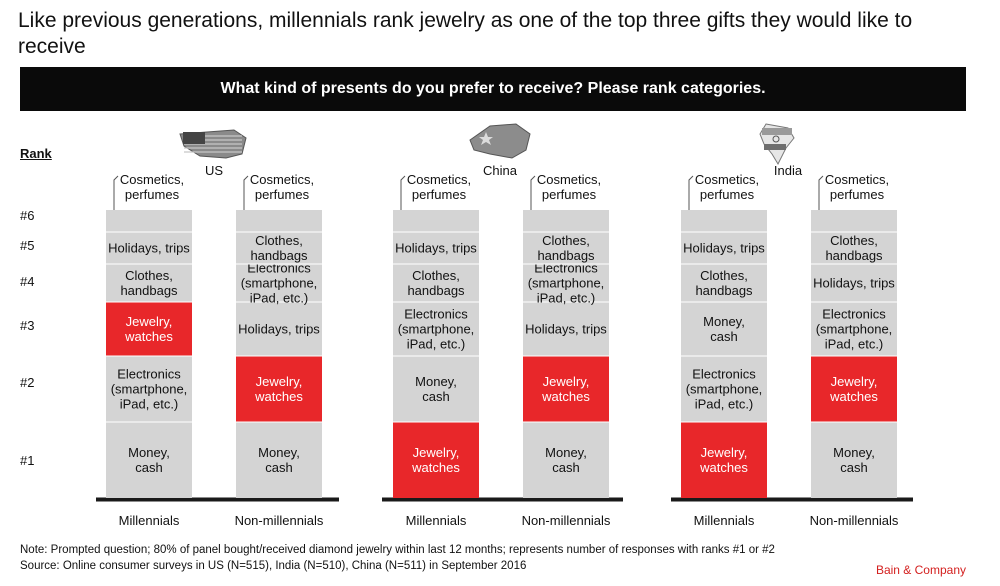 This screenshot has height=586, width=1000. I want to click on segment-label-china-millennials-rank-2: Money, cash, so click(436, 389).